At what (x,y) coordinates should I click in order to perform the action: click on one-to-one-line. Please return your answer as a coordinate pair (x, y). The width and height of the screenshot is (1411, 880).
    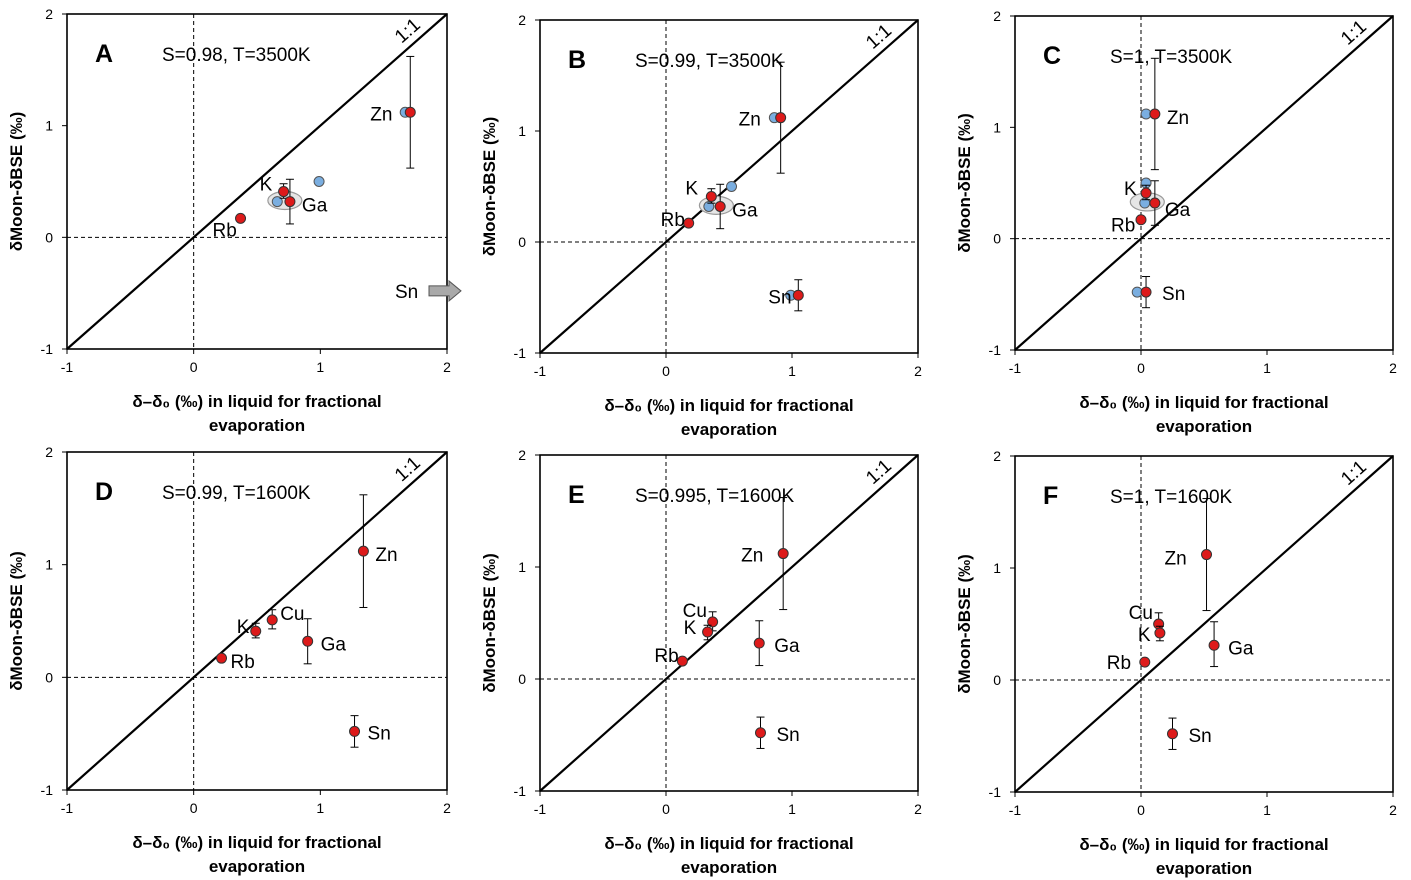
    Looking at the image, I should click on (257, 621).